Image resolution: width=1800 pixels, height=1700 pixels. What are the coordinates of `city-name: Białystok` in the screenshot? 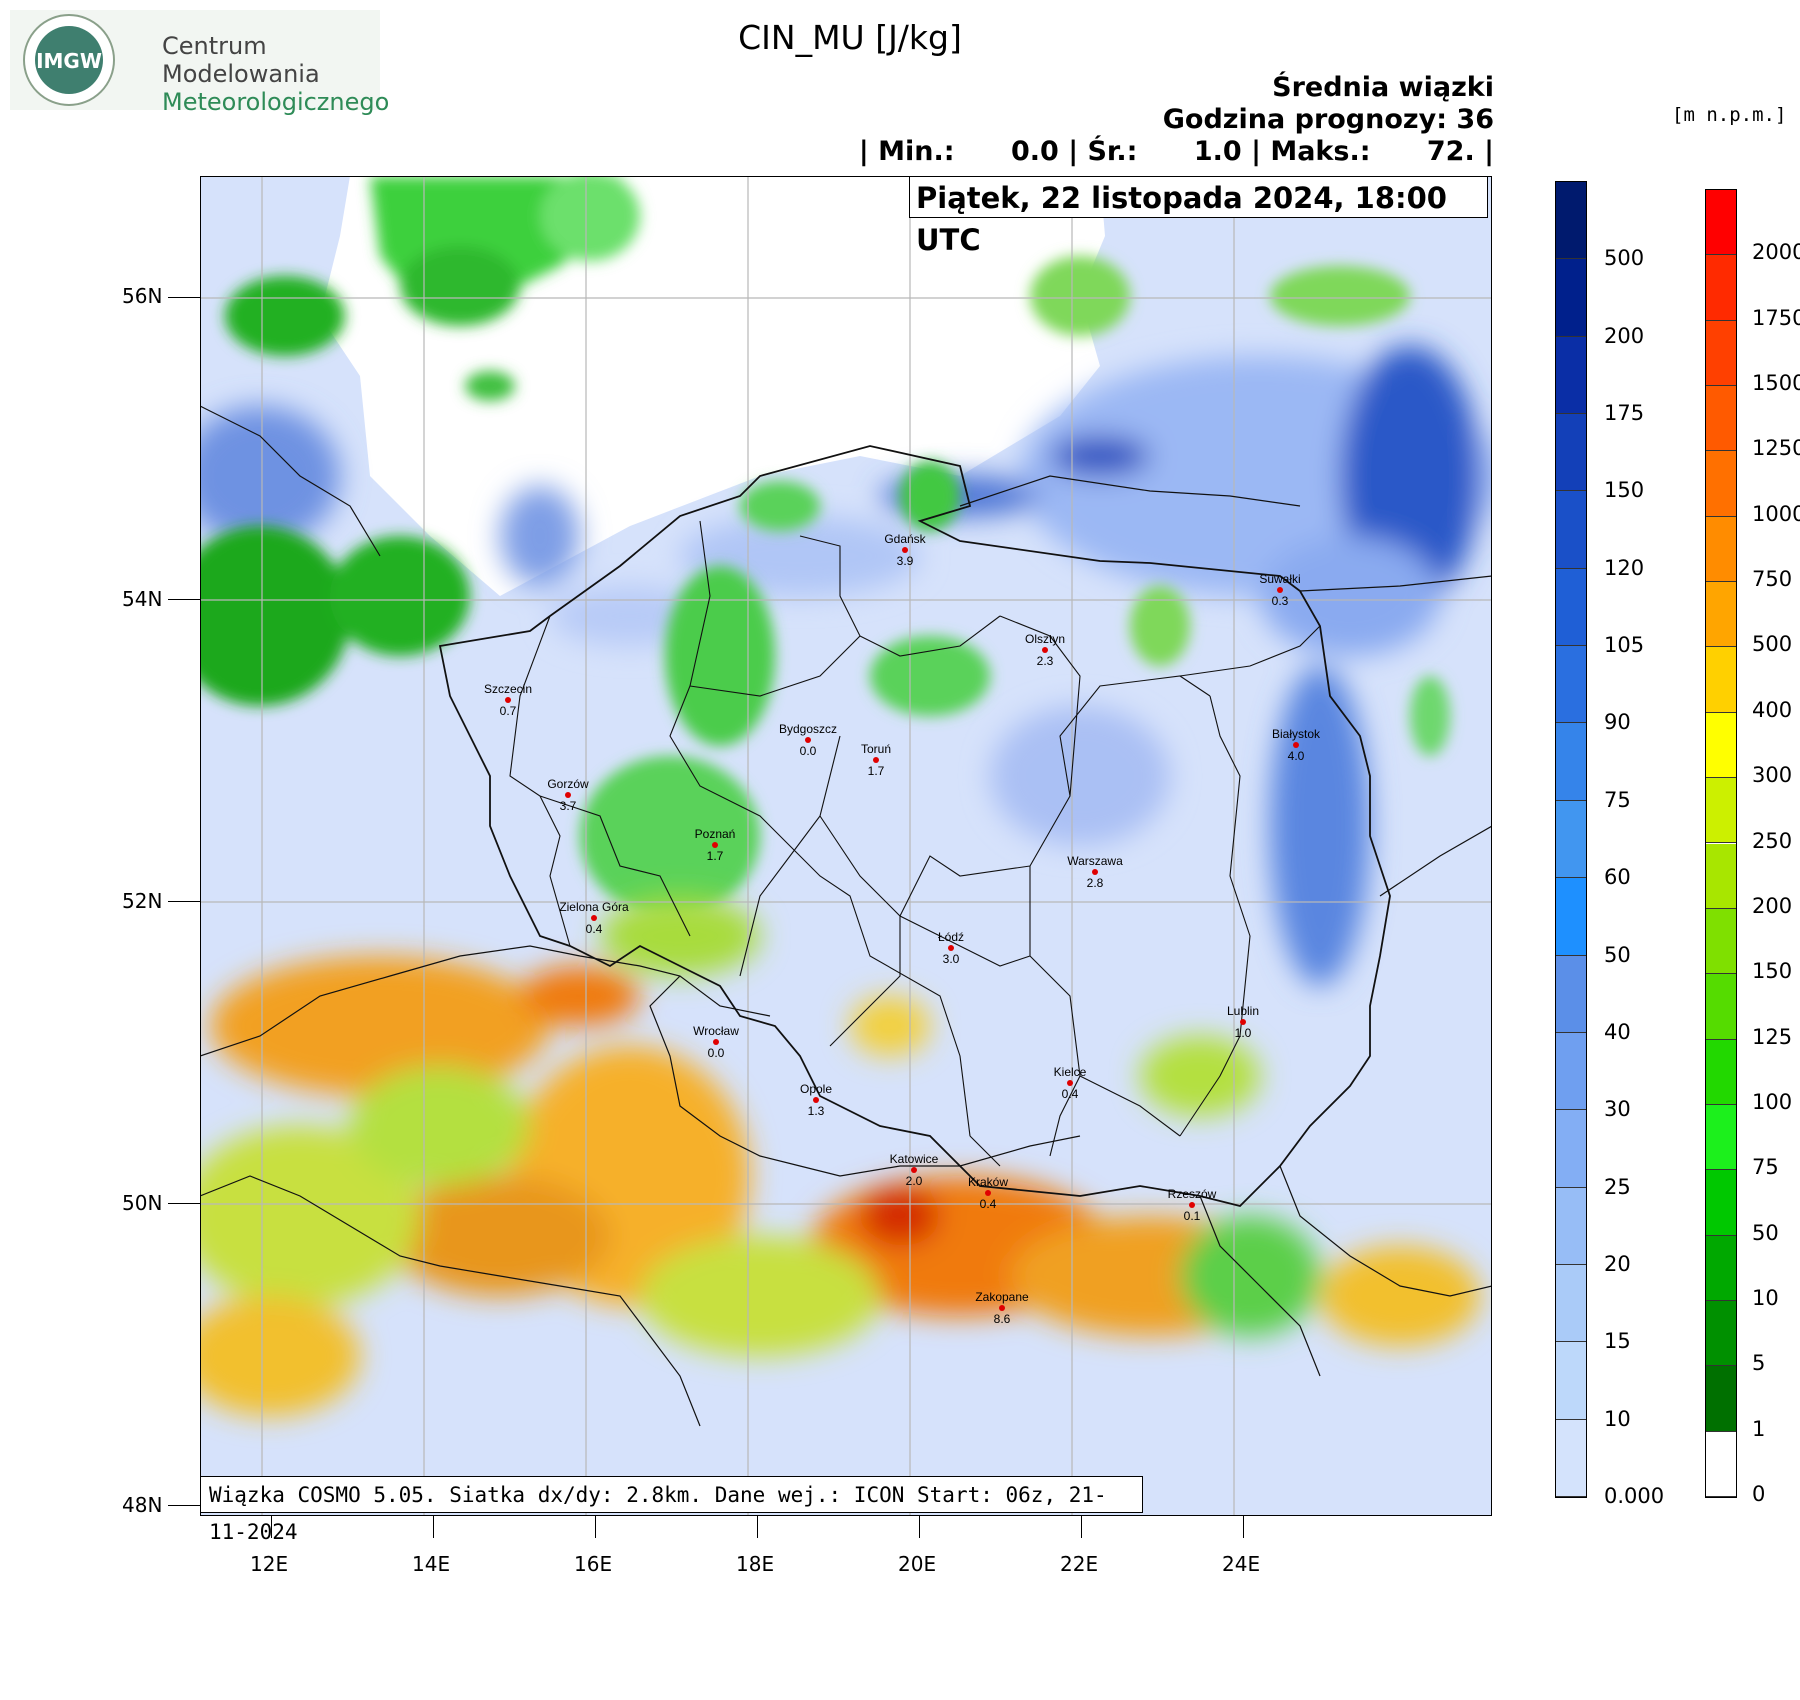 It's located at (1296, 734).